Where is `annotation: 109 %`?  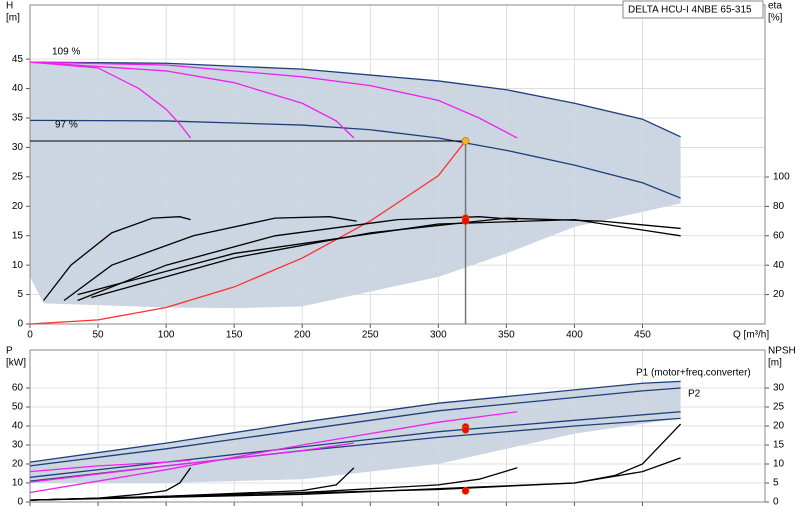 annotation: 109 % is located at coordinates (66, 52).